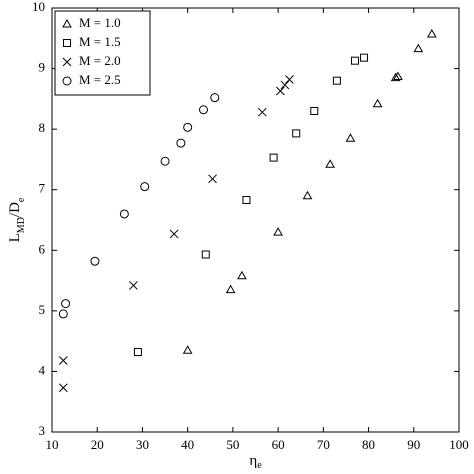 The image size is (474, 474). I want to click on x-tick-label: 50, so click(232, 444).